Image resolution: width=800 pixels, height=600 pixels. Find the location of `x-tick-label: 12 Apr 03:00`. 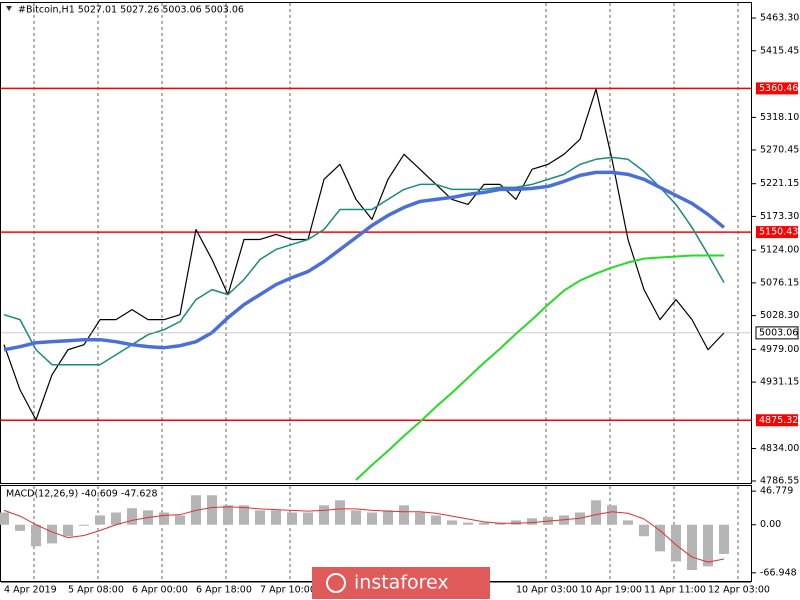

x-tick-label: 12 Apr 03:00 is located at coordinates (739, 590).